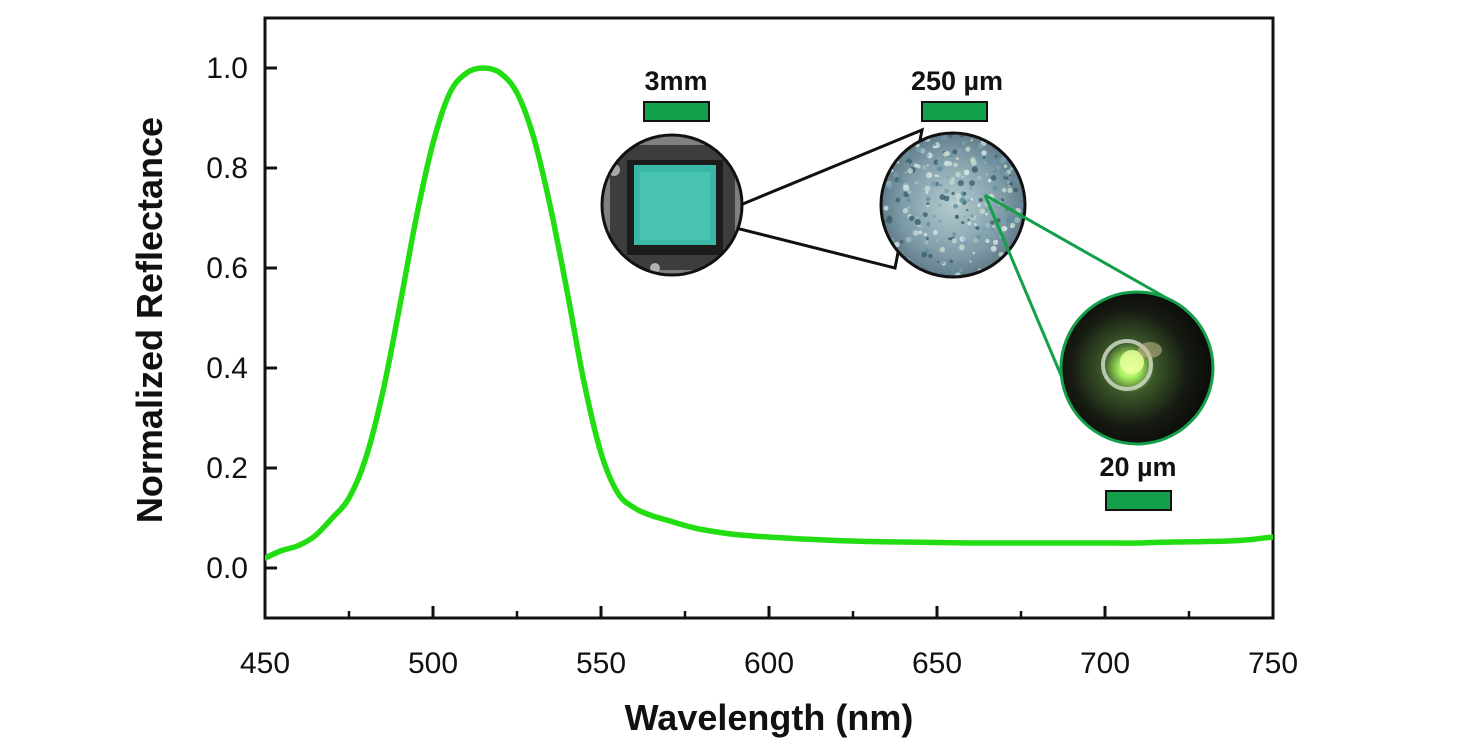  Describe the element at coordinates (227, 68) in the screenshot. I see `y-tick-label: 1.0` at that location.